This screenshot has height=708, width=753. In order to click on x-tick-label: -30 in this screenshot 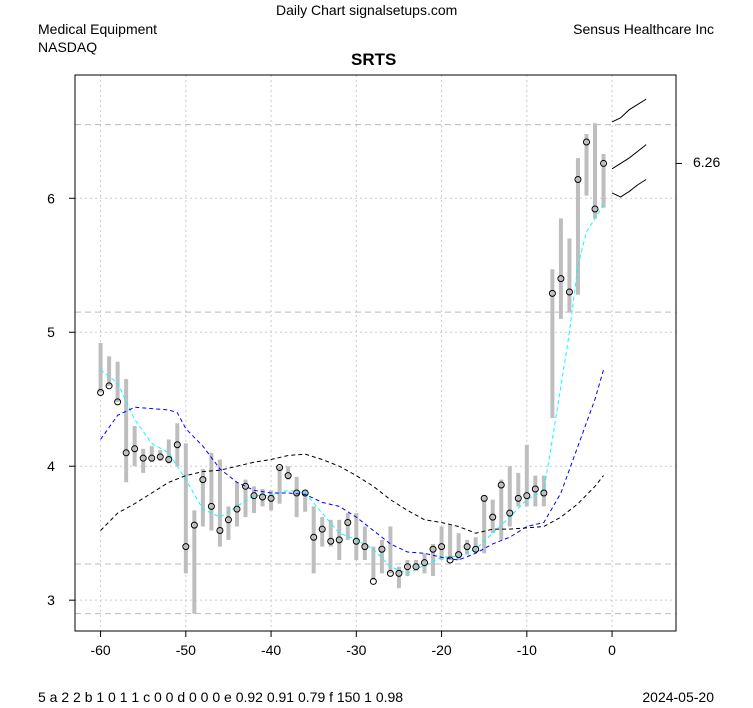, I will do `click(356, 650)`.